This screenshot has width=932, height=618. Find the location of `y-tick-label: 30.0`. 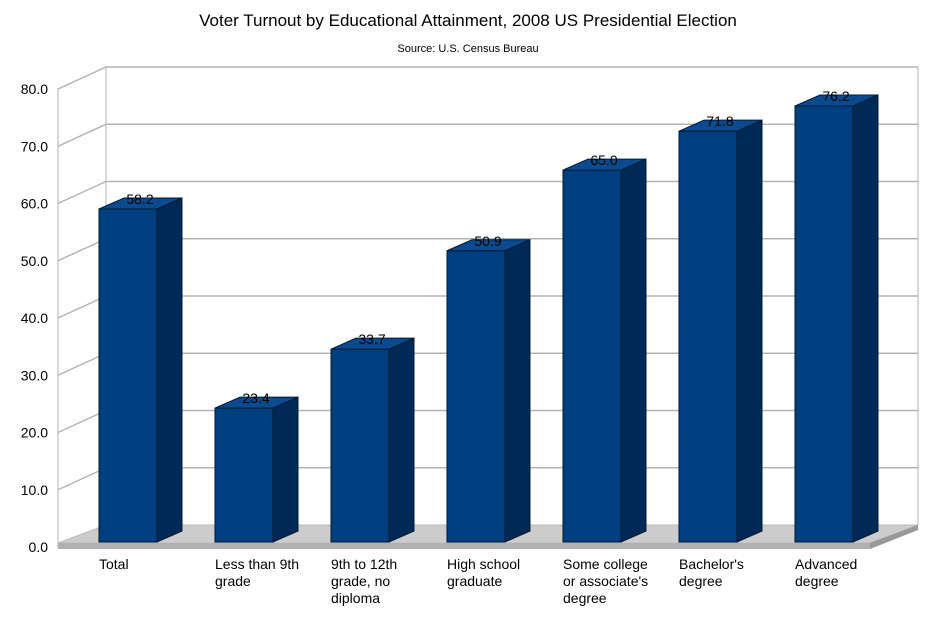

y-tick-label: 30.0 is located at coordinates (34, 375).